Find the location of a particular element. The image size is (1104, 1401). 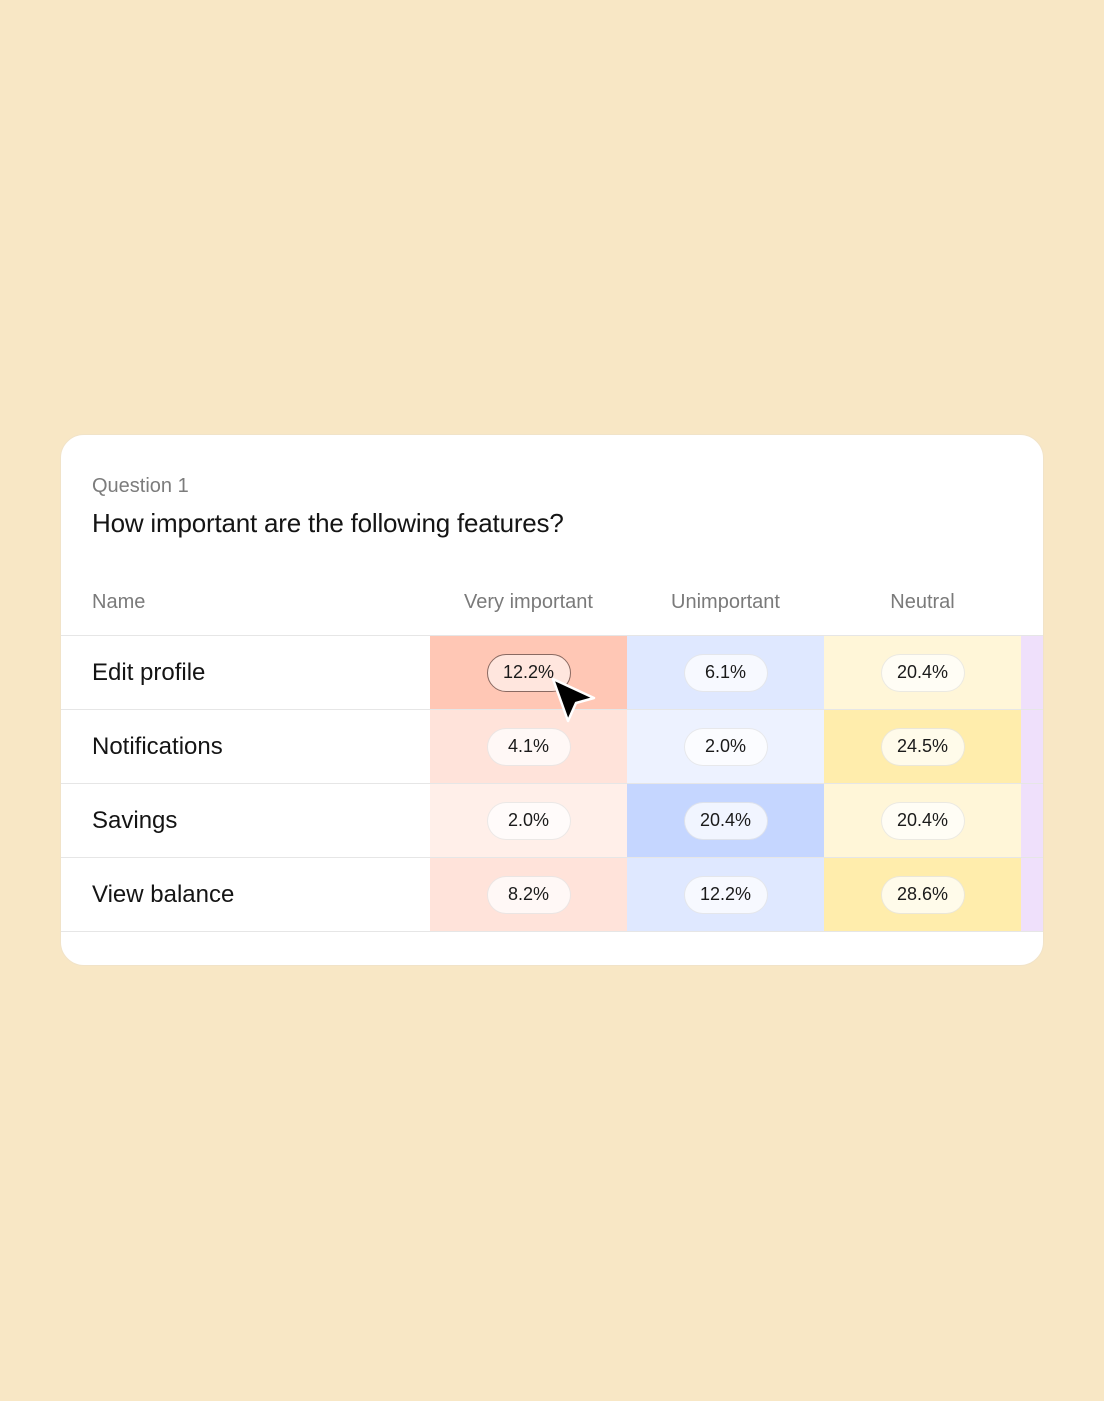

cell-very-important: 8.2% is located at coordinates (528, 894).